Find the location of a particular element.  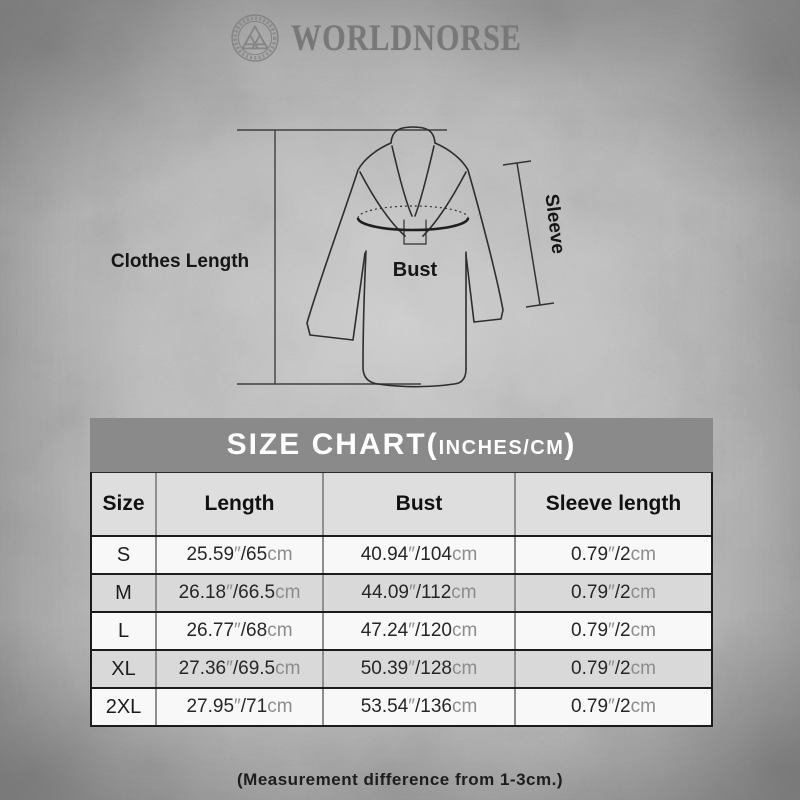

size-cell: M is located at coordinates (123, 592).